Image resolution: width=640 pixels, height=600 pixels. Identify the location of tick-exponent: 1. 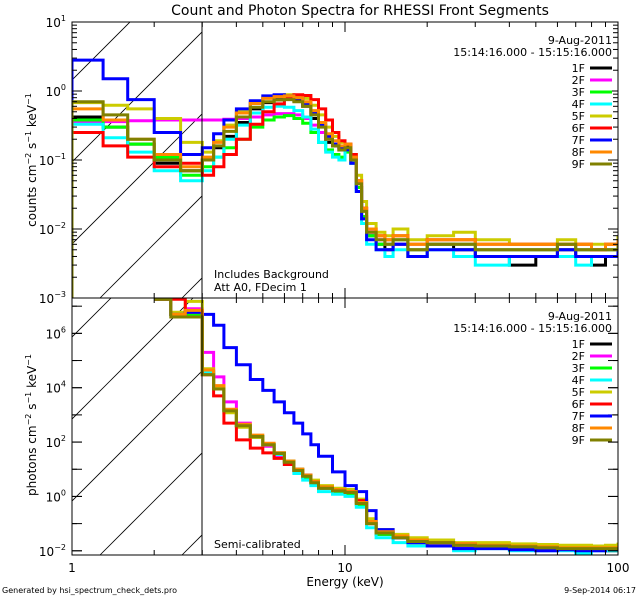
(63, 18).